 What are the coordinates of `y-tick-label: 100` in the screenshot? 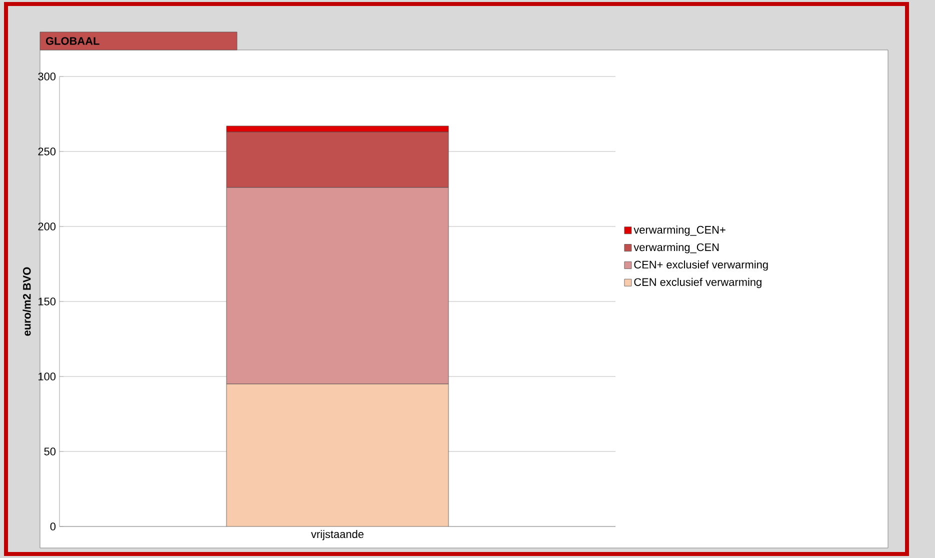 It's located at (47, 376).